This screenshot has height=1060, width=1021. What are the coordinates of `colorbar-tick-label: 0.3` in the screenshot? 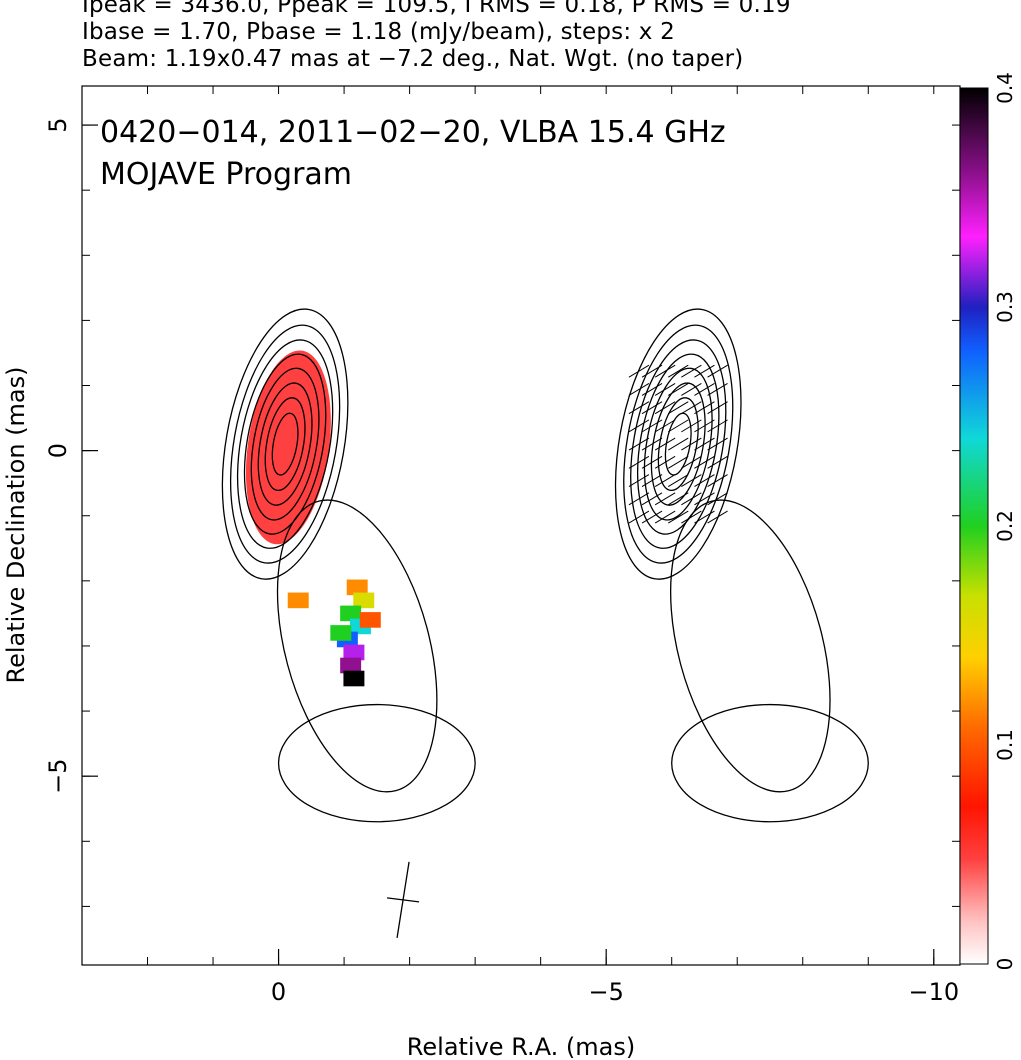 It's located at (1005, 307).